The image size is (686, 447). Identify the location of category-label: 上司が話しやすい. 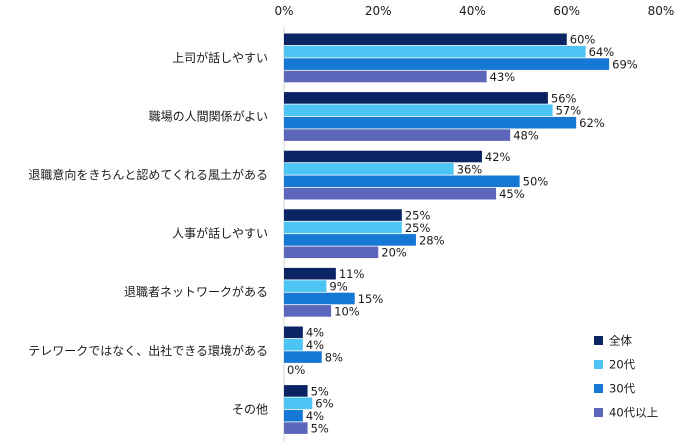
(220, 57).